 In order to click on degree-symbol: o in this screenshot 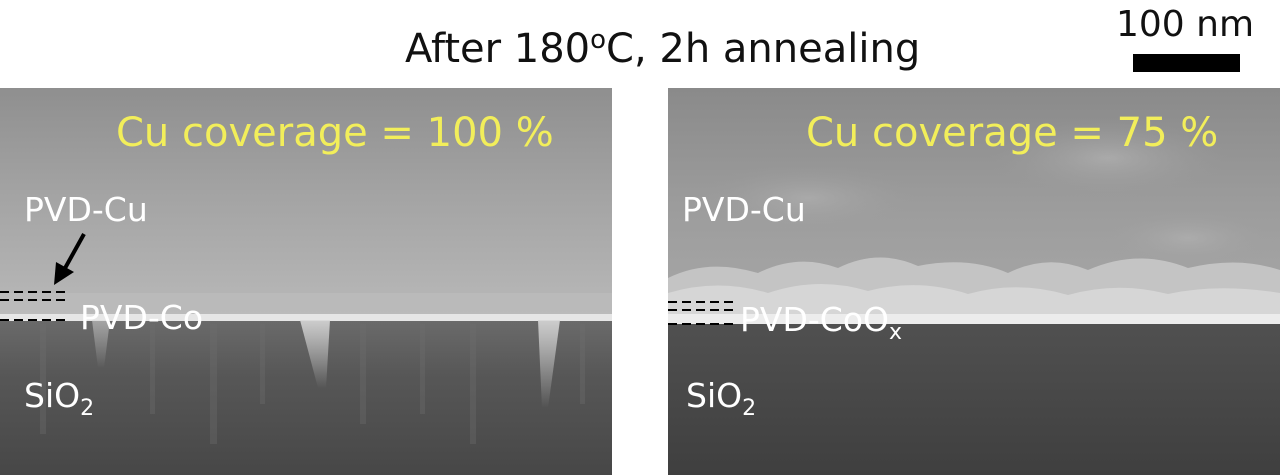, I will do `click(598, 40)`.